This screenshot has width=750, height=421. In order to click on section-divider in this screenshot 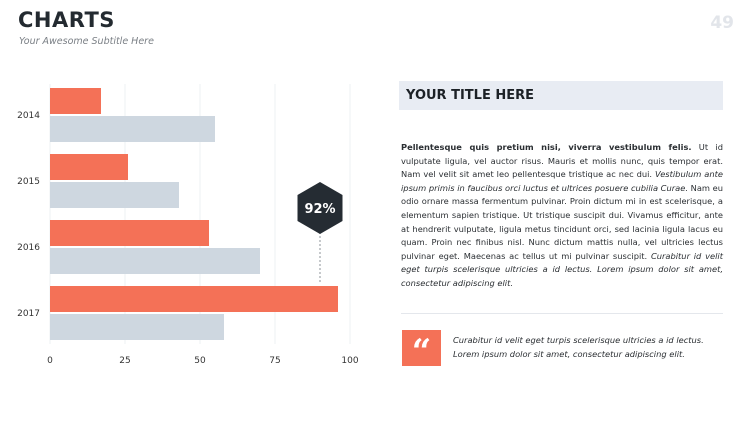, I will do `click(562, 313)`.